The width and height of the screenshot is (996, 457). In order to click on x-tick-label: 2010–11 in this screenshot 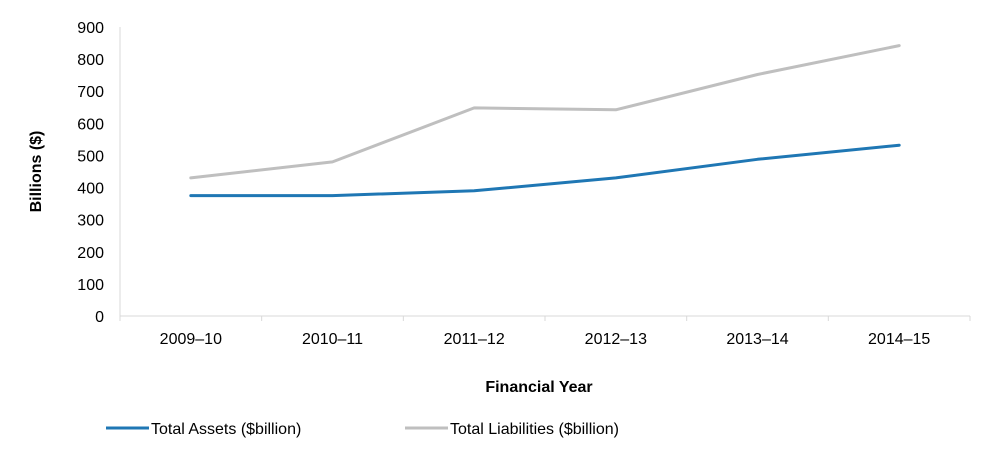, I will do `click(332, 339)`.